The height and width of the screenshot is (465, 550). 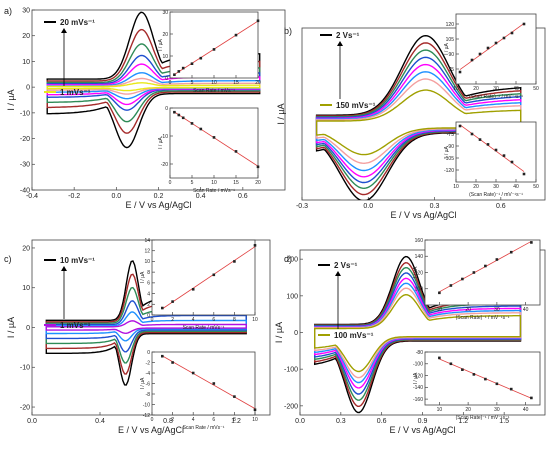 I want to click on panel-b-inset-0-fit-line, so click(x=492, y=46).